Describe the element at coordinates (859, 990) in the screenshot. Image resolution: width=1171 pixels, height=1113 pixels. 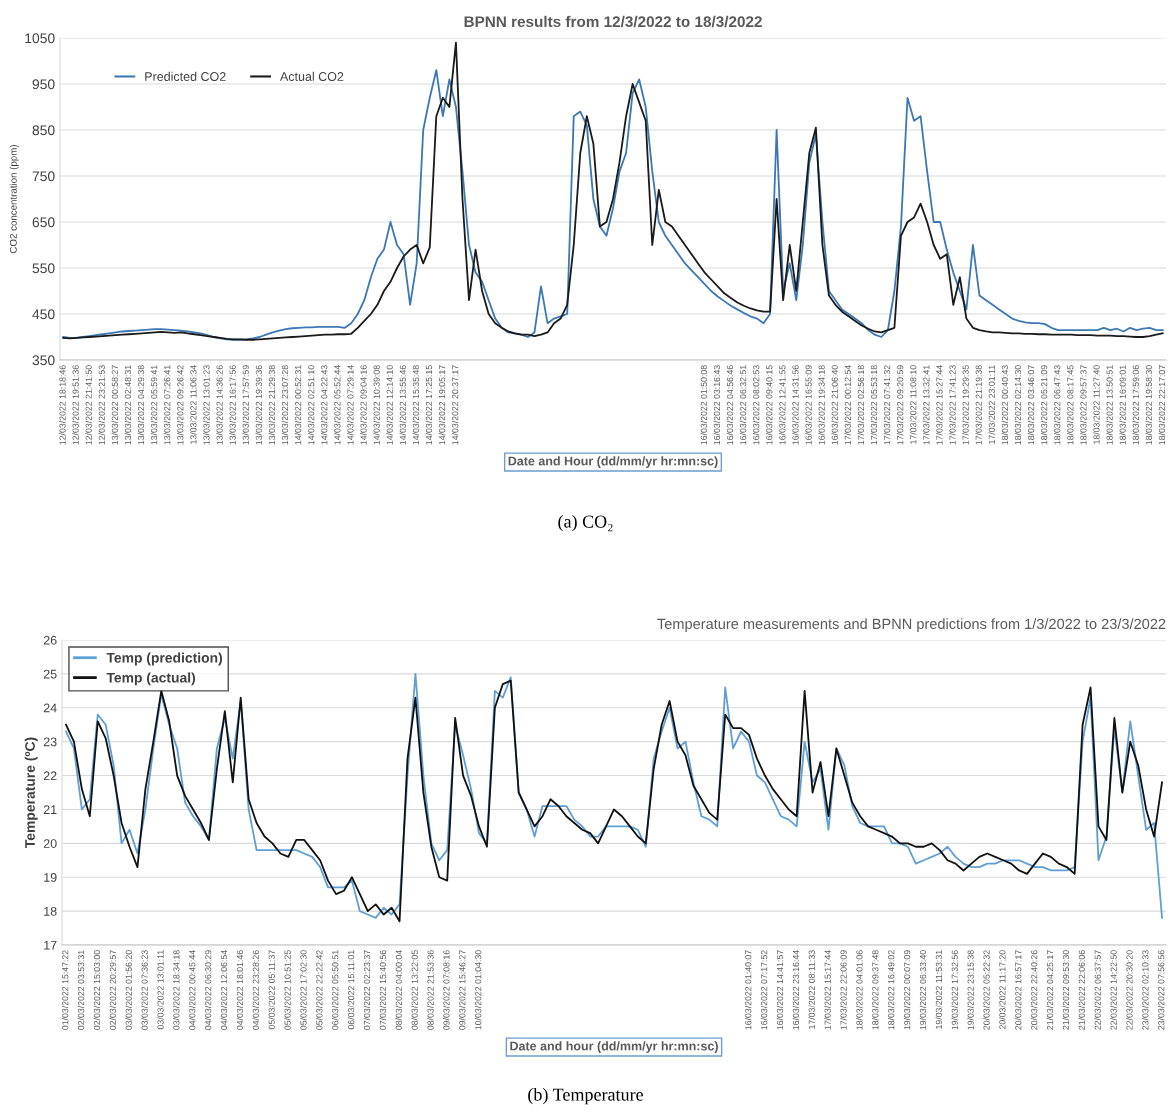
I see `x-tick-label: 18/03/2022 04:01:06` at that location.